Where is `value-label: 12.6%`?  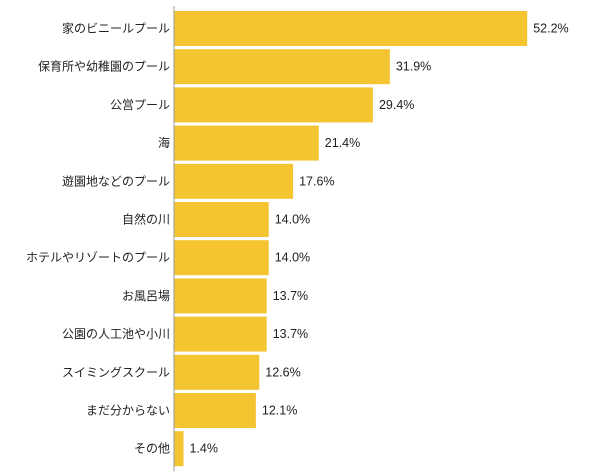 value-label: 12.6% is located at coordinates (282, 372).